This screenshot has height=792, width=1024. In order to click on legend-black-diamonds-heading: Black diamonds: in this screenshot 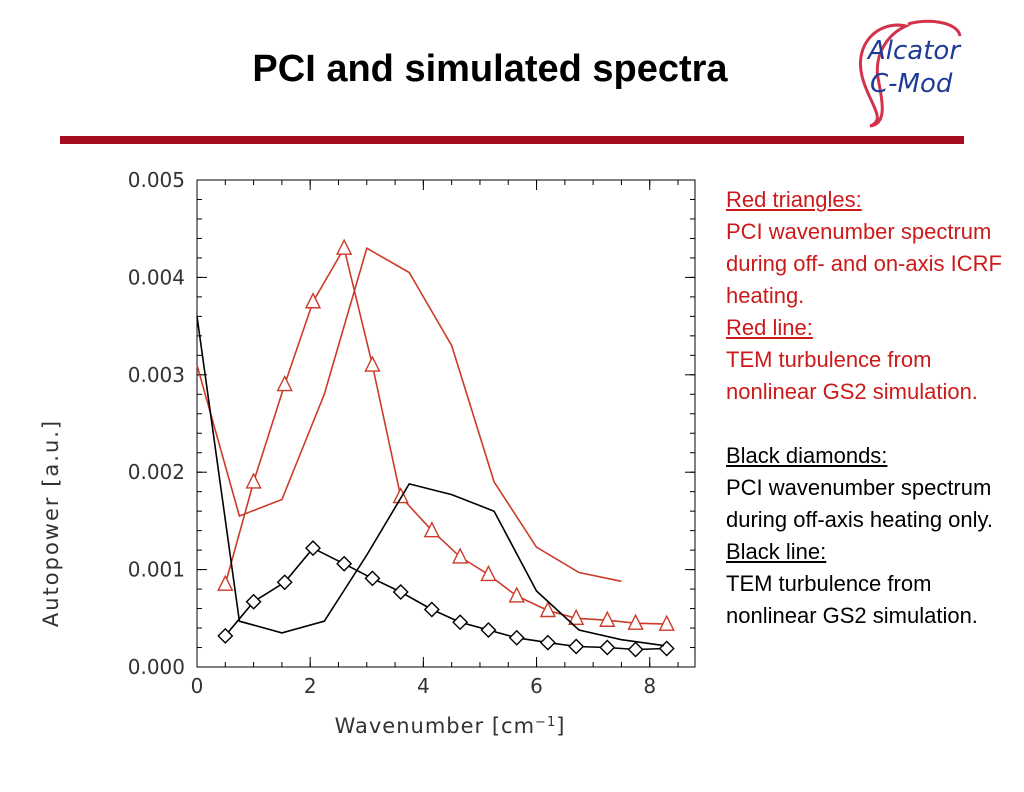, I will do `click(807, 455)`.